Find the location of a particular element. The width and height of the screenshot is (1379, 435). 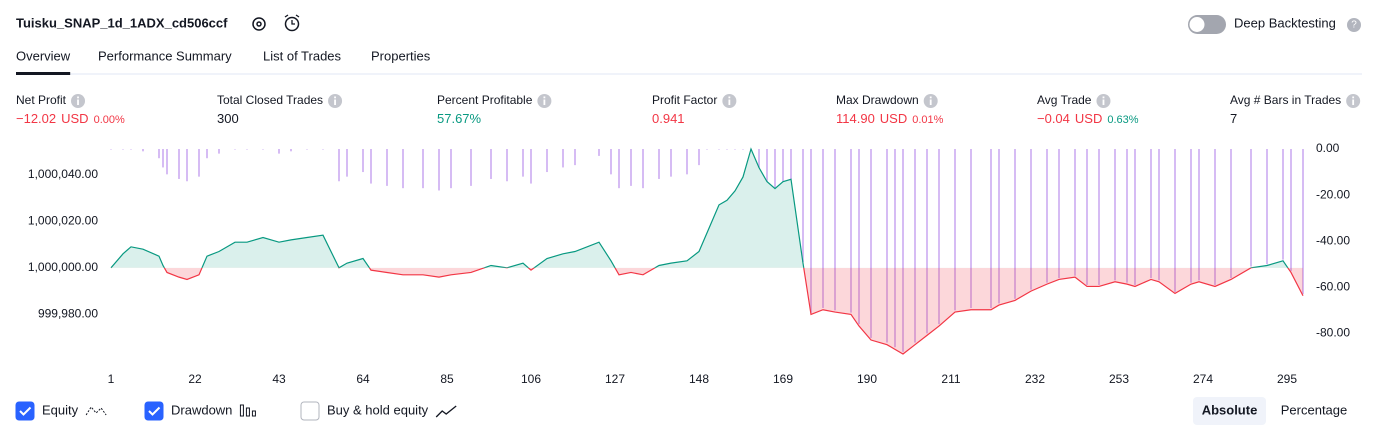

metric-value: 114.90 USD 0.01% is located at coordinates (890, 118).